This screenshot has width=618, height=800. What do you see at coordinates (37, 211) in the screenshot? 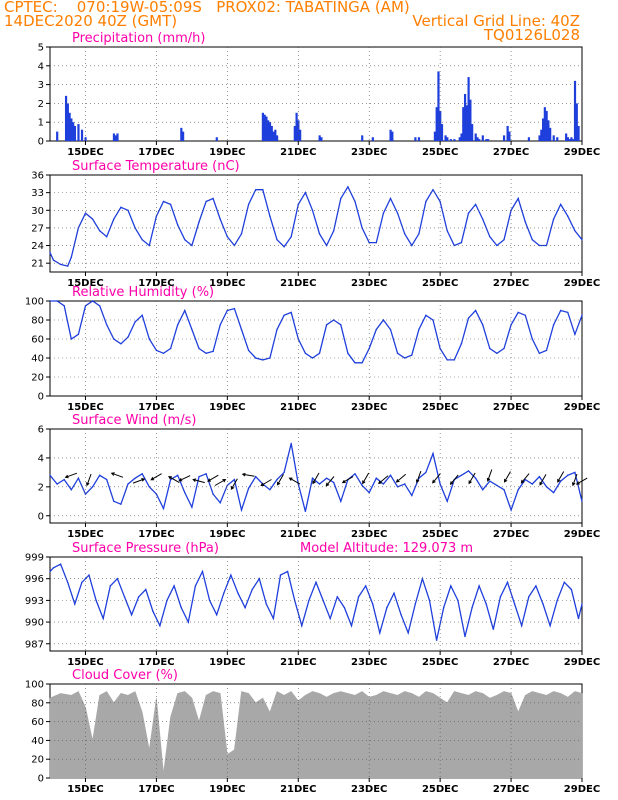
I see `y-tick-label: 30` at bounding box center [37, 211].